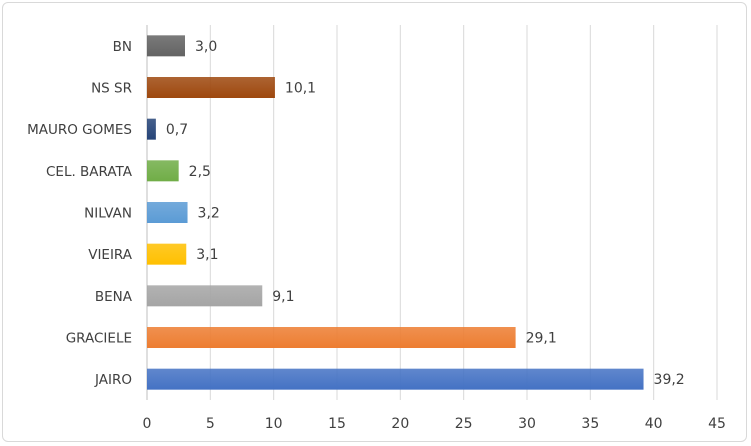 This screenshot has height=446, width=751. What do you see at coordinates (527, 424) in the screenshot?
I see `x-tick-label-30: 30` at bounding box center [527, 424].